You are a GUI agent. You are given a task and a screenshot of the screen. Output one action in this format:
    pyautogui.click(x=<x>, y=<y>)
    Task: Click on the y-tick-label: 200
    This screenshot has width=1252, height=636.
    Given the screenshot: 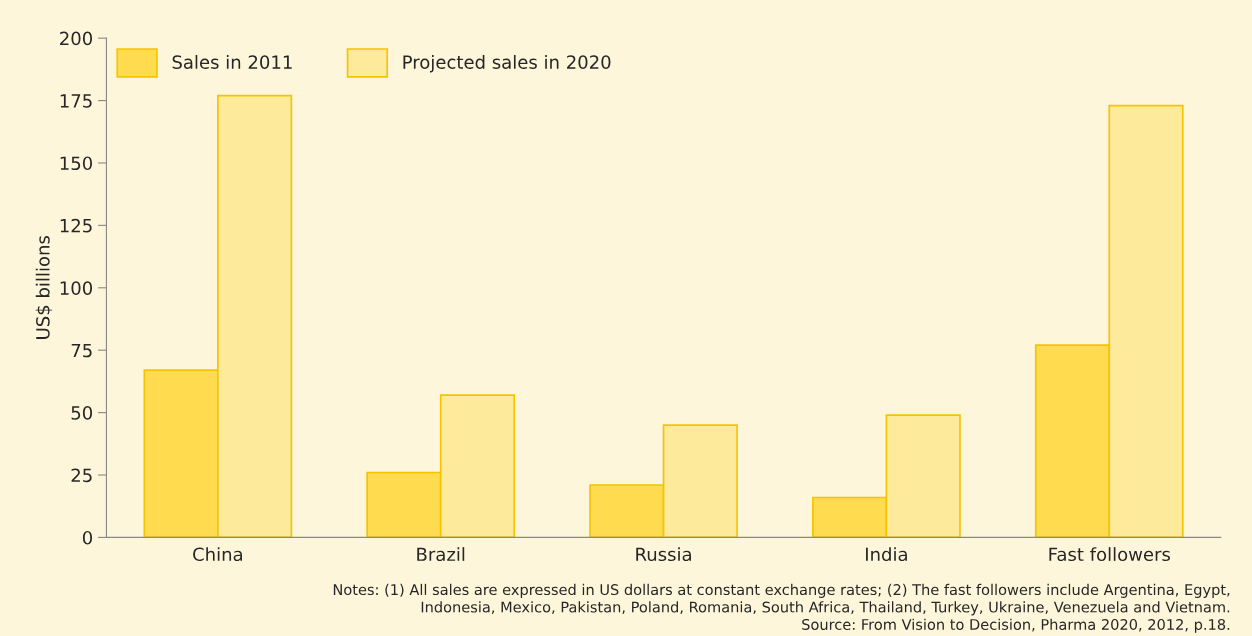 What is the action you would take?
    pyautogui.click(x=76, y=38)
    